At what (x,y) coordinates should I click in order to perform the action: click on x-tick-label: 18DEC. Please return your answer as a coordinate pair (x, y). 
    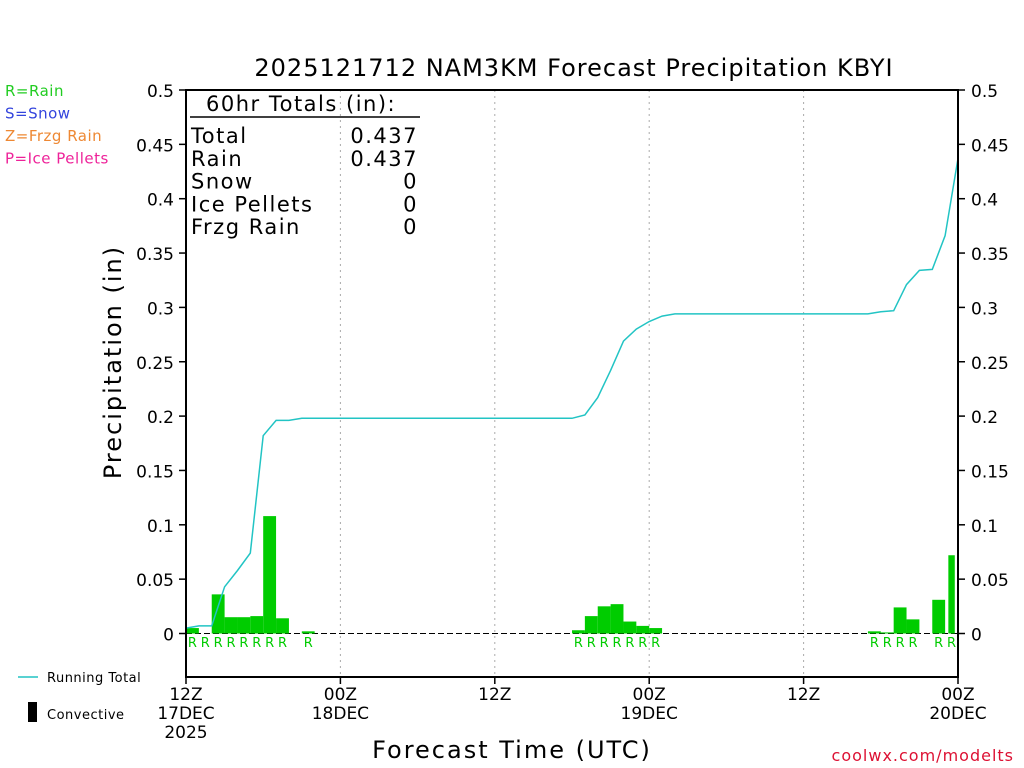
    Looking at the image, I should click on (340, 714).